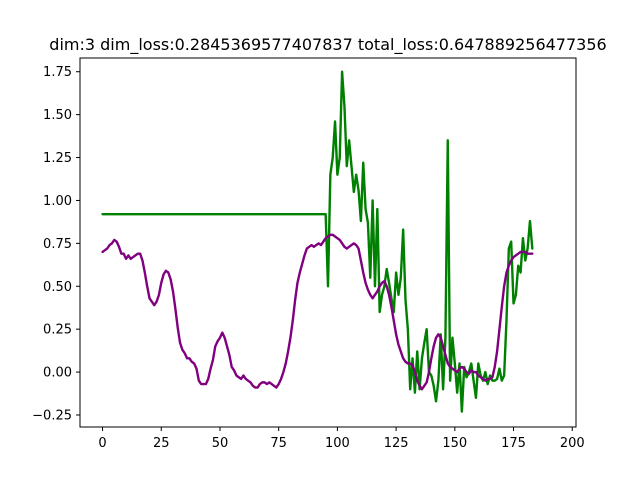 This screenshot has width=640, height=480. Describe the element at coordinates (396, 443) in the screenshot. I see `x-tick-label: 125` at that location.